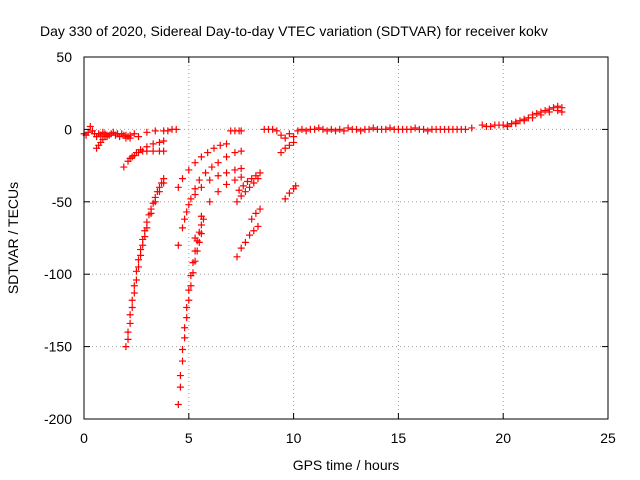  What do you see at coordinates (64, 57) in the screenshot?
I see `y-tick-label: 50` at bounding box center [64, 57].